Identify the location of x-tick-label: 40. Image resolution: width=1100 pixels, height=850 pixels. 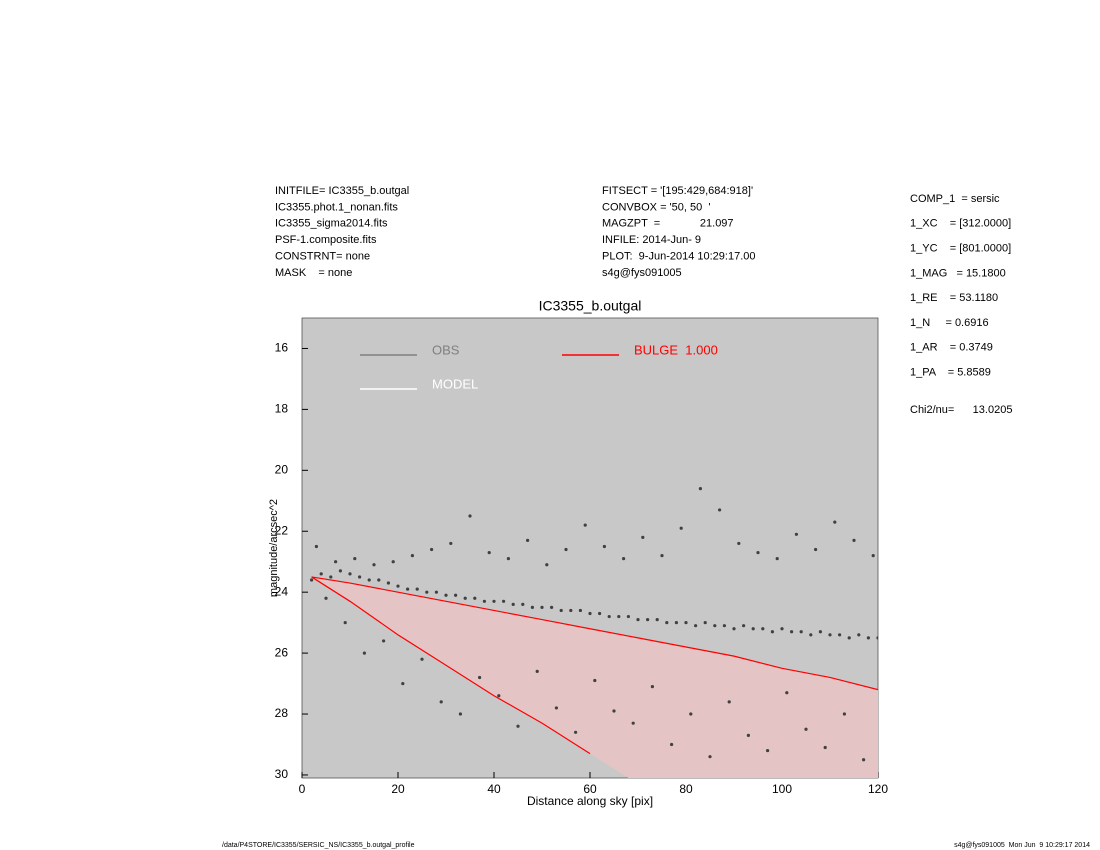
(494, 789).